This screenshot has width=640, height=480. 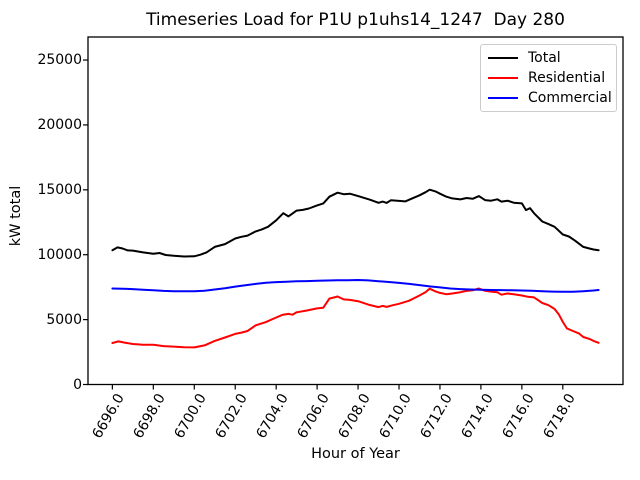 What do you see at coordinates (355, 223) in the screenshot?
I see `series-total-line` at bounding box center [355, 223].